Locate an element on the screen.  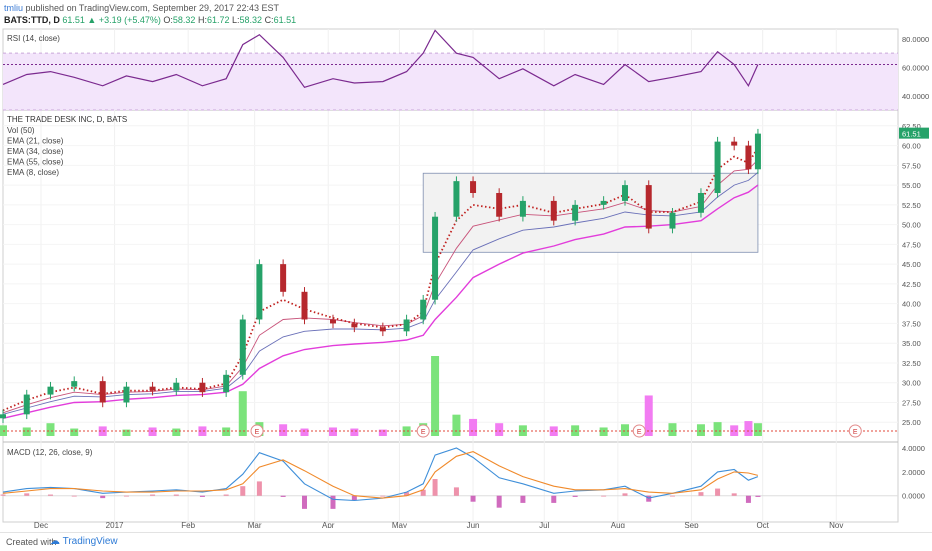
rsi-tick-label: 80.0000 is located at coordinates (915, 39).